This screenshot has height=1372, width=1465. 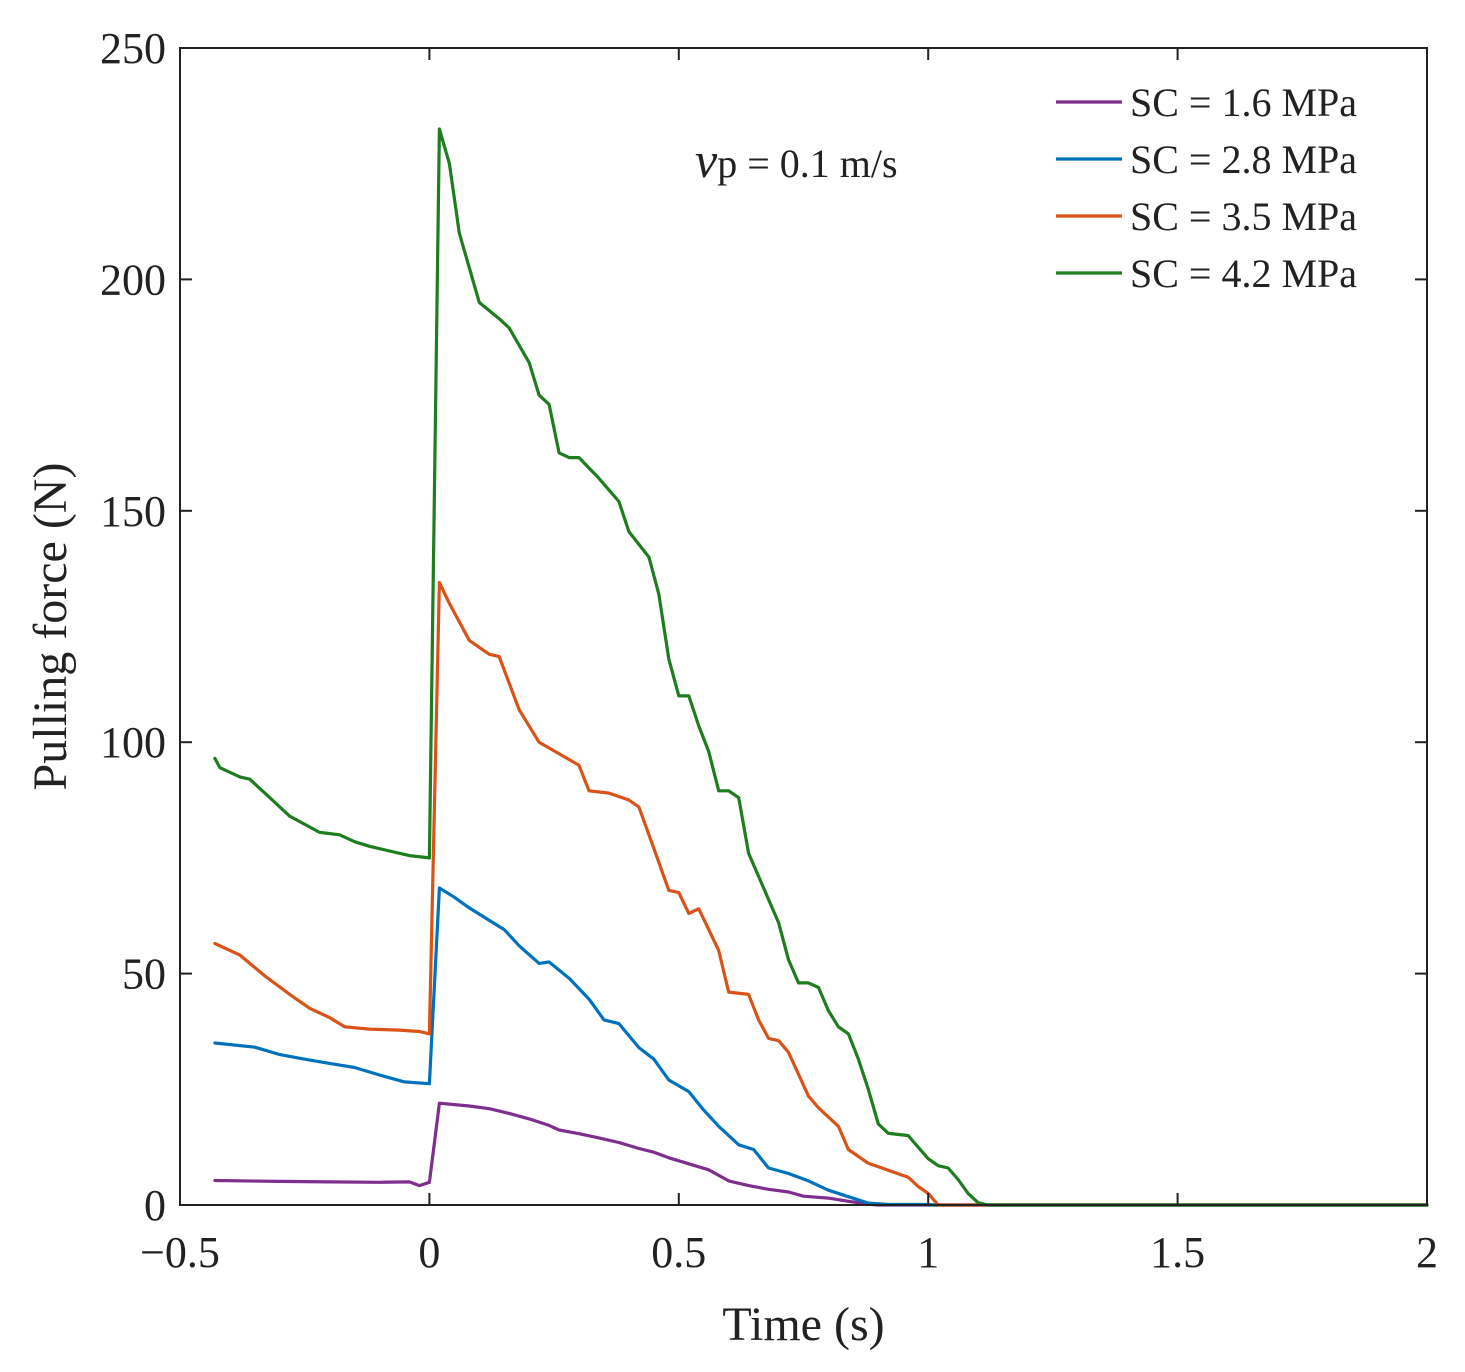 I want to click on y-tick-label: 200, so click(x=133, y=279).